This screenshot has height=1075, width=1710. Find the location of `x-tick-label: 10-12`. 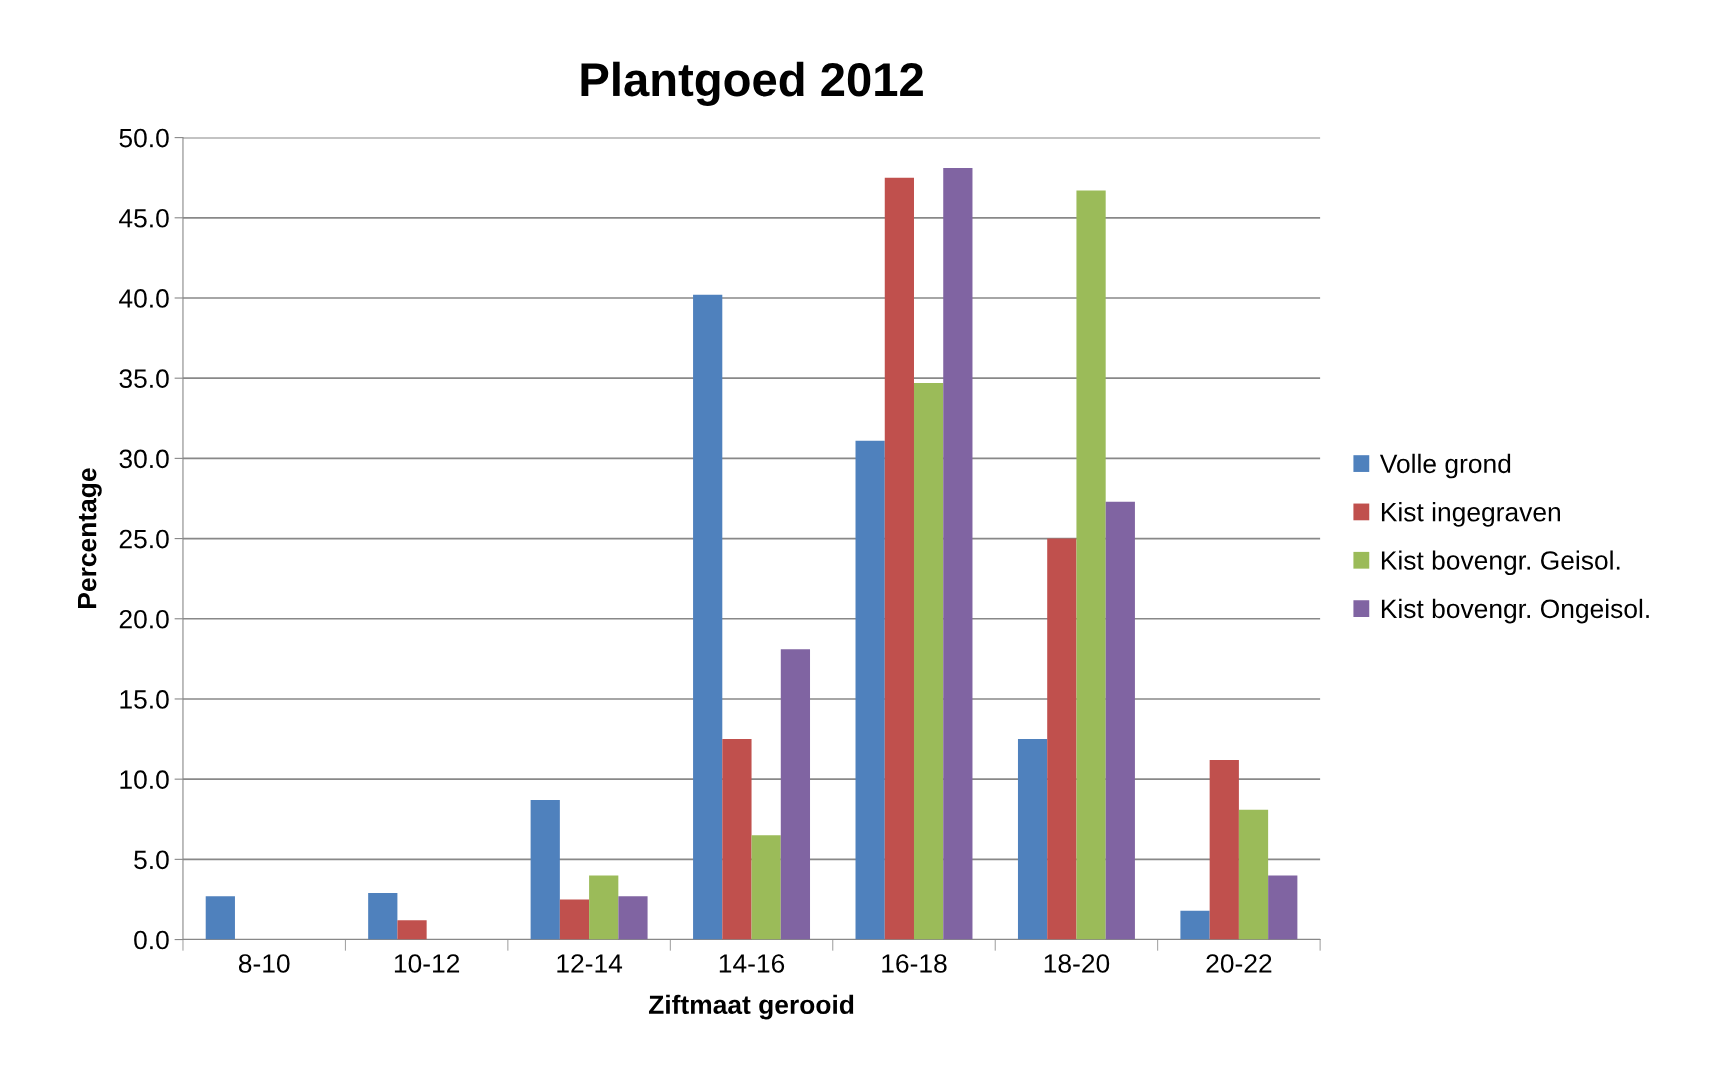

x-tick-label: 10-12 is located at coordinates (427, 963).